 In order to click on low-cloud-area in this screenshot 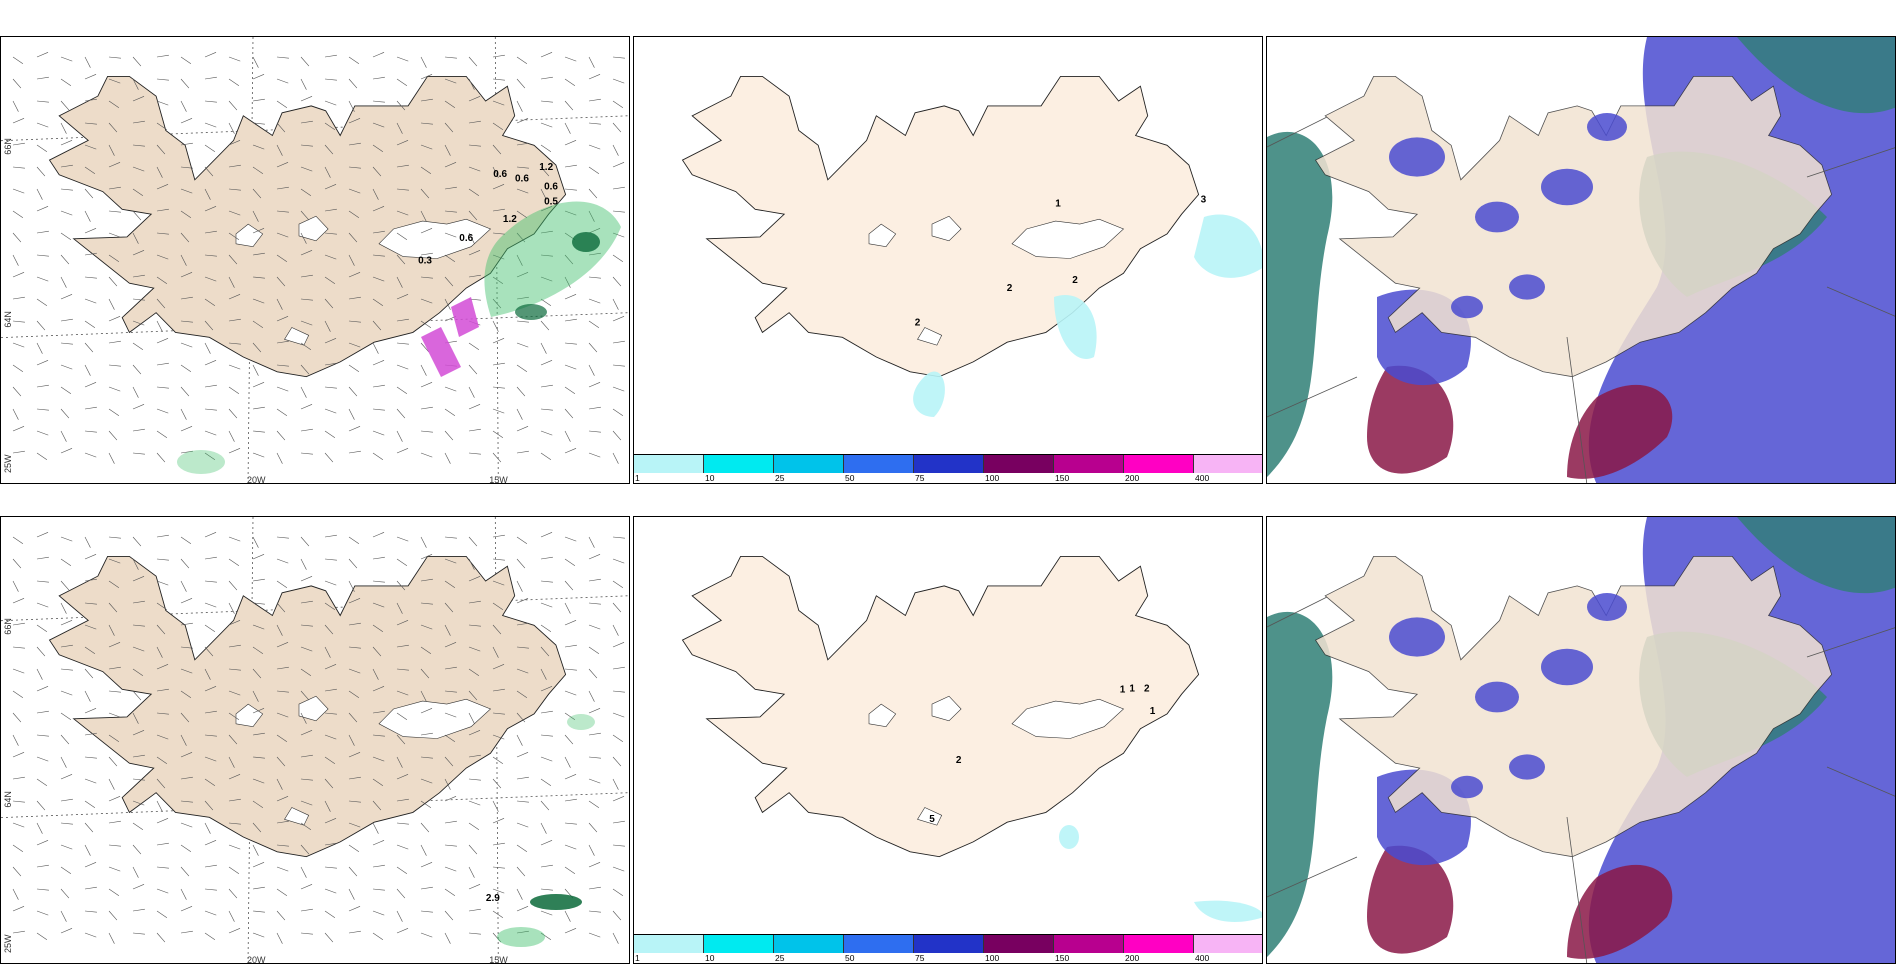, I will do `click(1467, 307)`.